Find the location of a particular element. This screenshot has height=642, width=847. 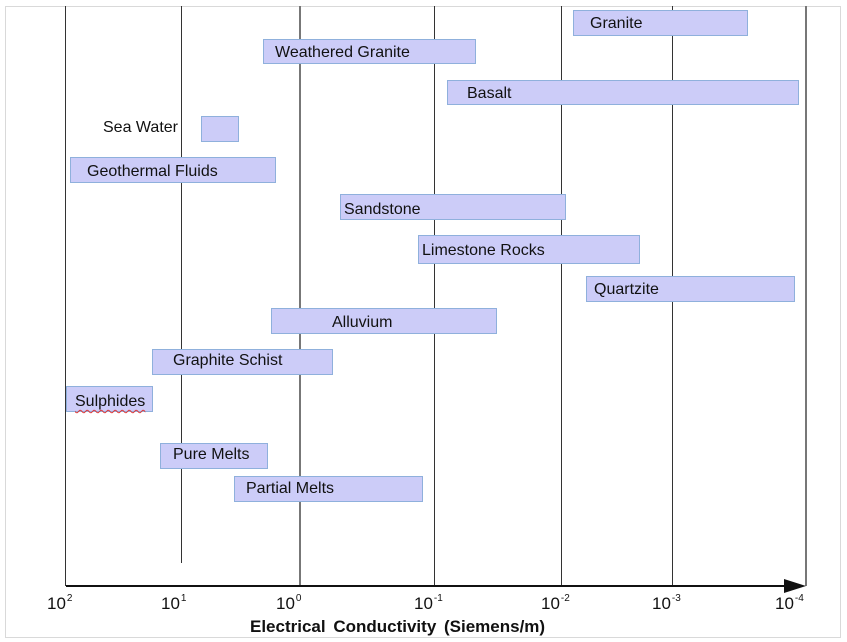

bar-label: Quartzite is located at coordinates (626, 289).